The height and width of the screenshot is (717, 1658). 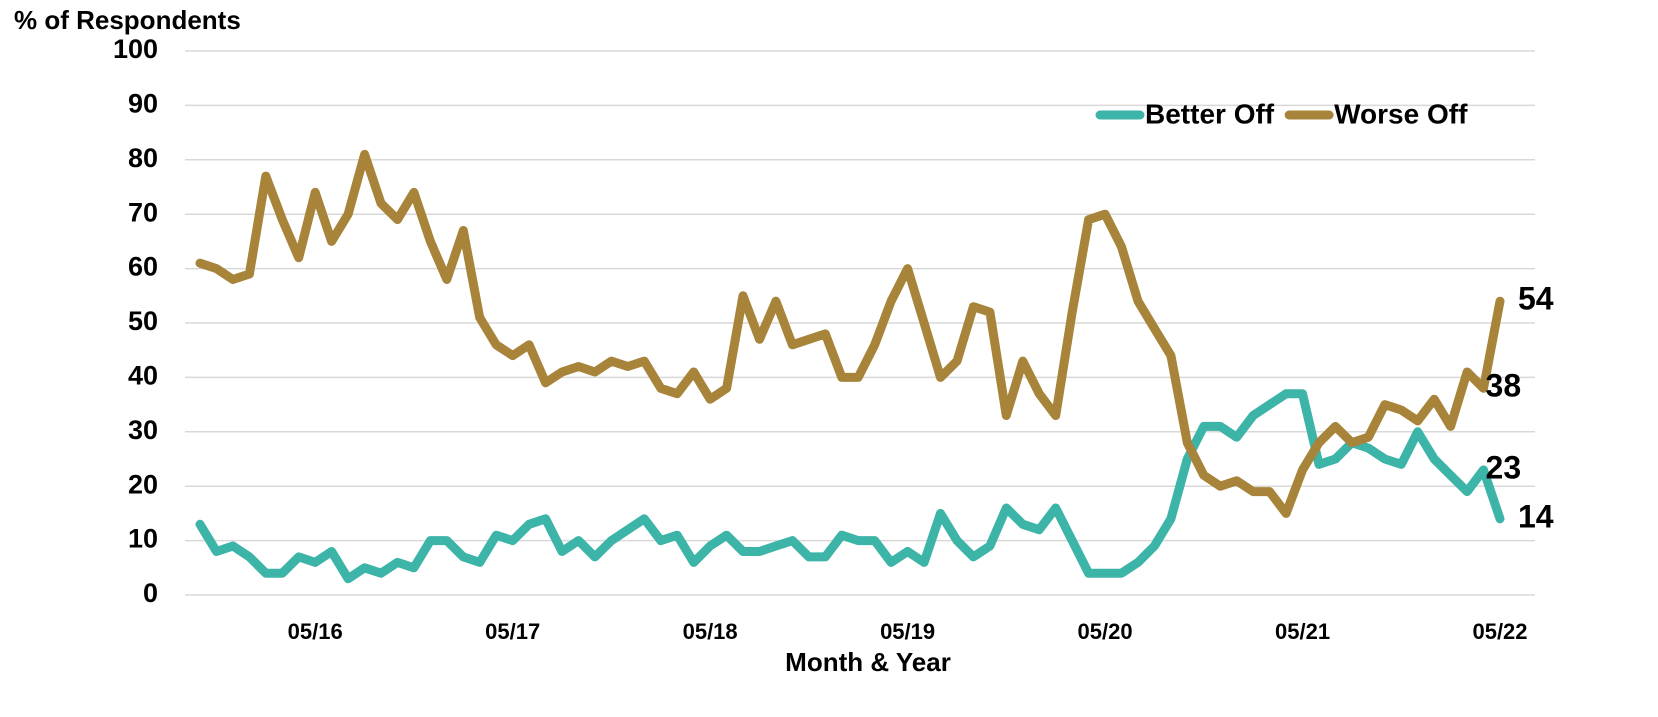 What do you see at coordinates (150, 593) in the screenshot?
I see `y-tick-label: 0` at bounding box center [150, 593].